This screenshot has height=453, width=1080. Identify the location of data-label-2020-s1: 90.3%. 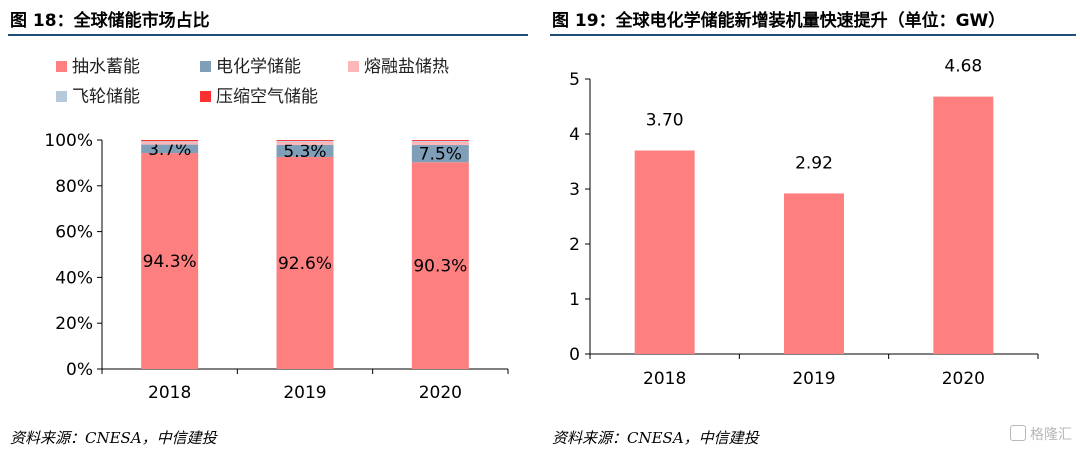
(440, 267).